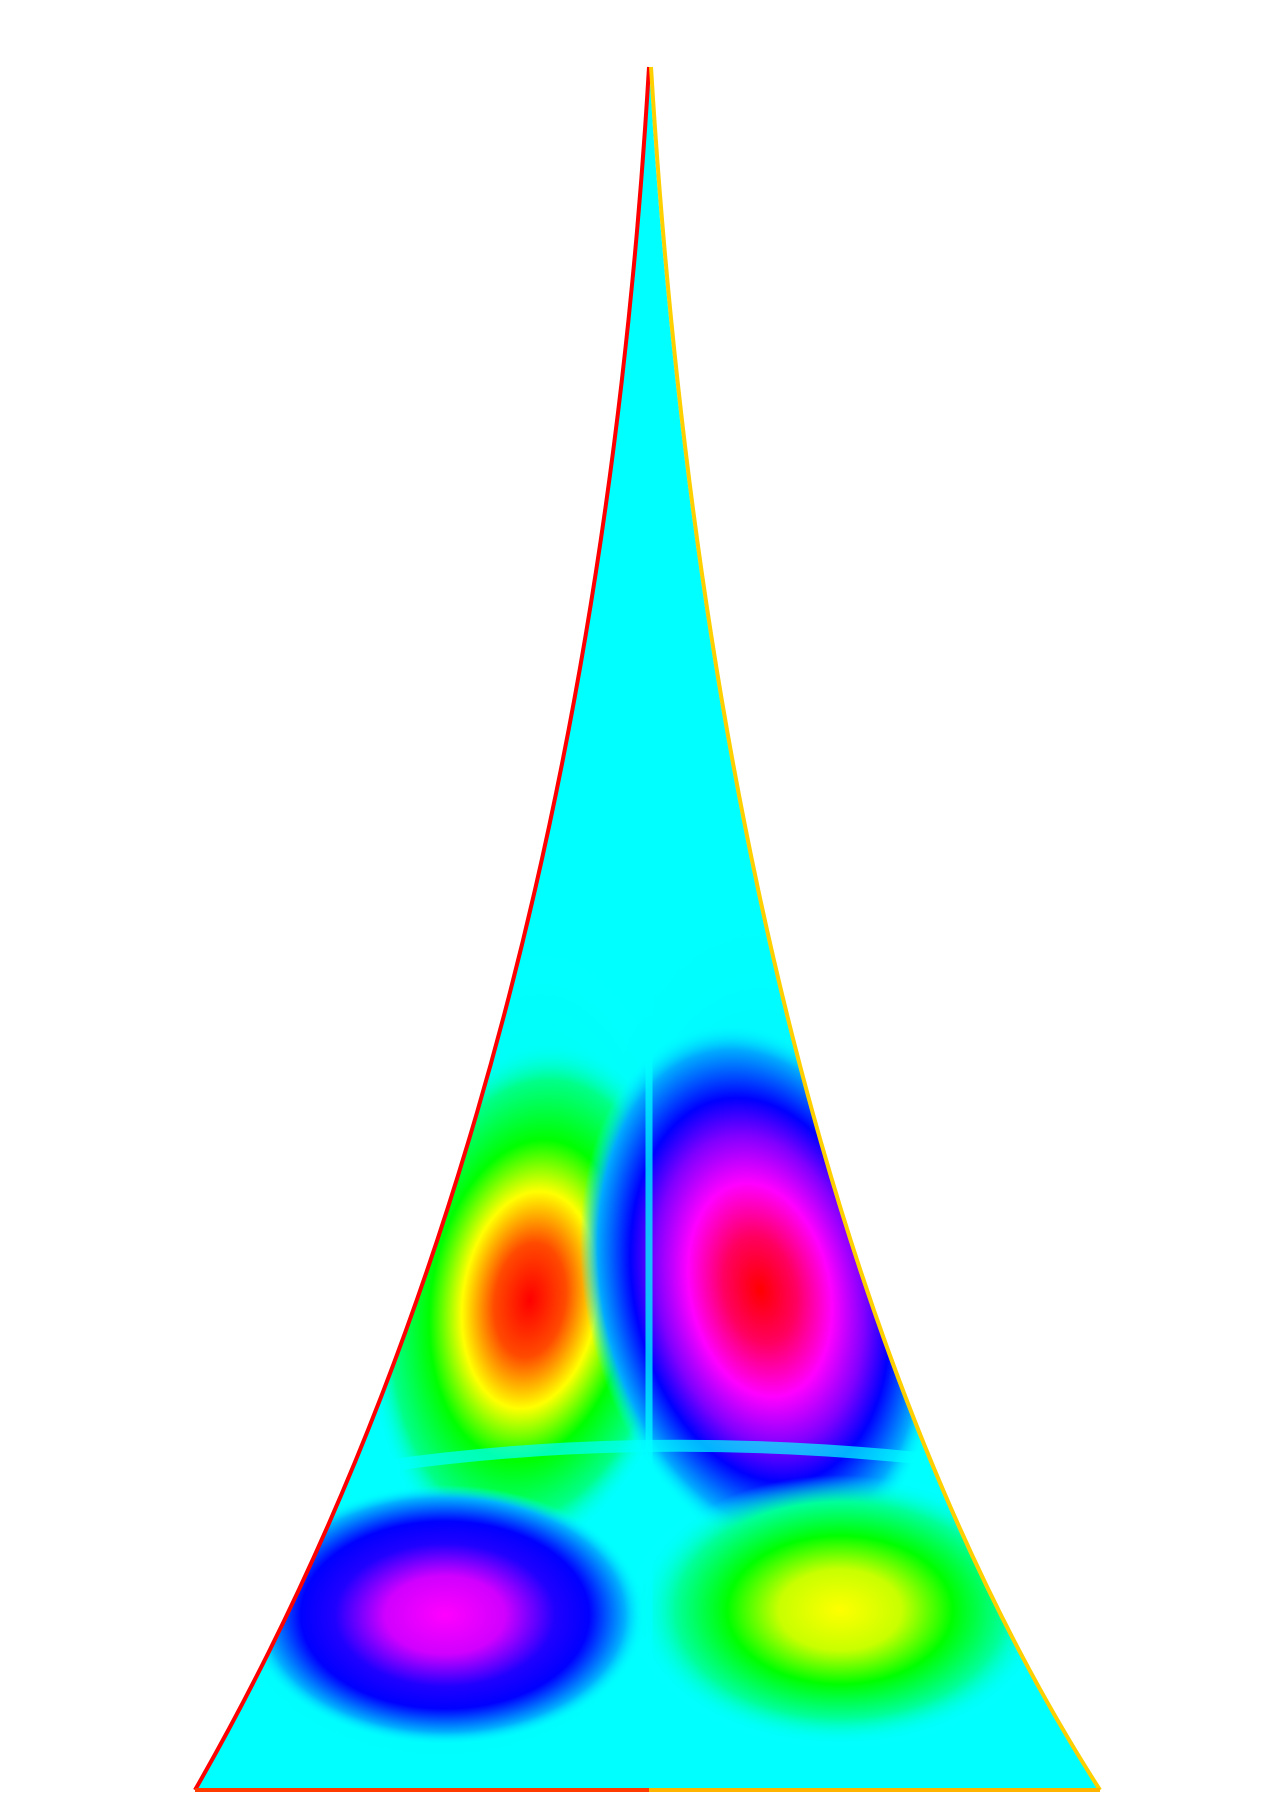 This screenshot has height=1800, width=1268. Describe the element at coordinates (840, 1610) in the screenshot. I see `lower-right-lobe` at that location.